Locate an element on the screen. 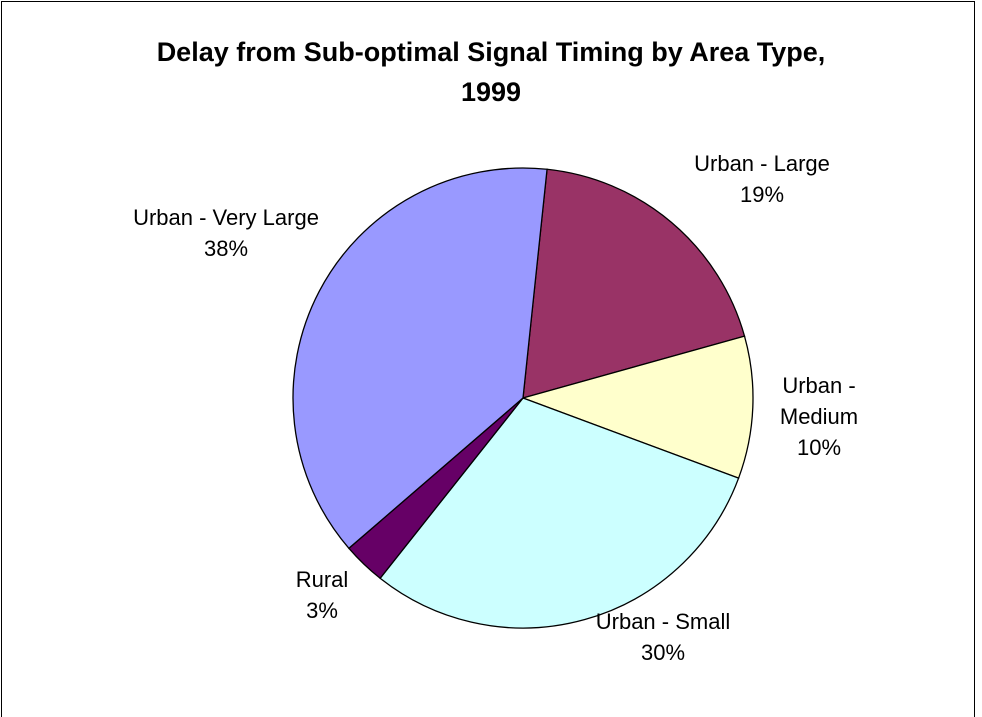 This screenshot has width=982, height=717. slice-label: Urban - Large is located at coordinates (762, 163).